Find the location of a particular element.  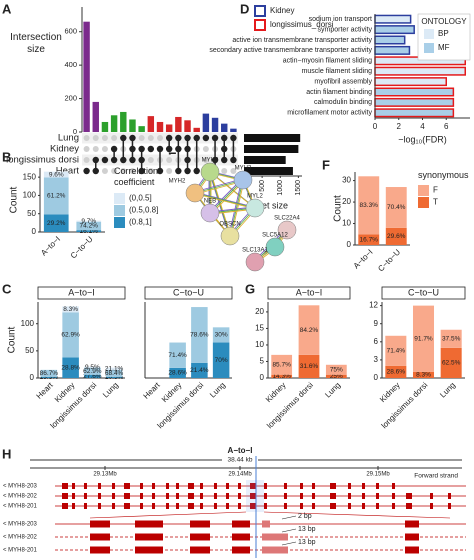

percent-label: 91.7% is located at coordinates (423, 339).